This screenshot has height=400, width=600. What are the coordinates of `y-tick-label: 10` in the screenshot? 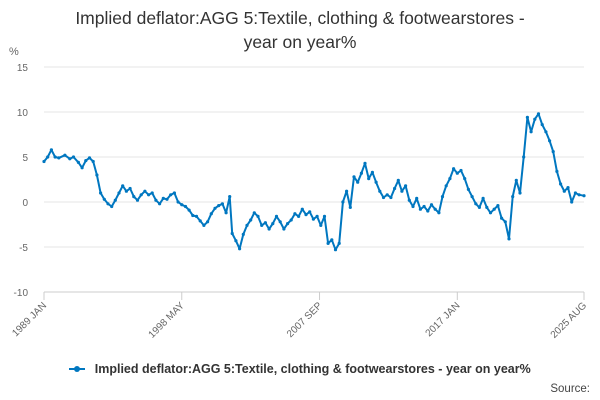 It's located at (23, 113).